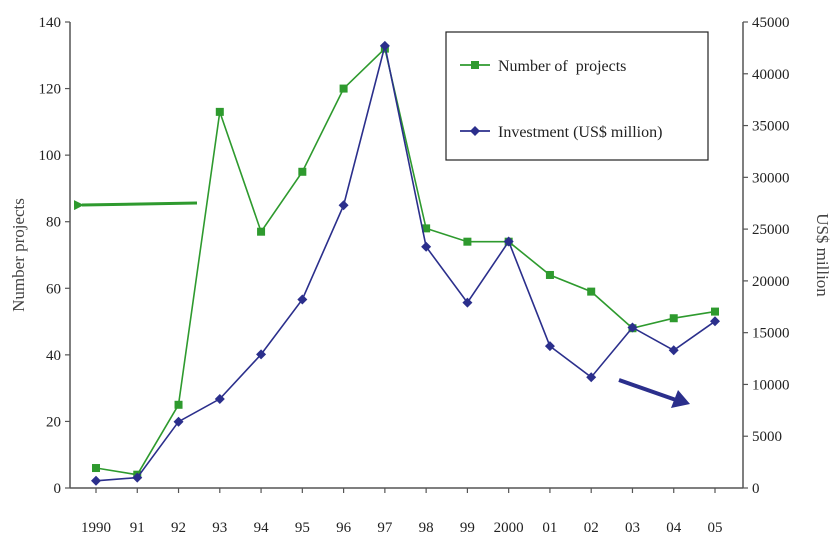 This screenshot has width=831, height=536. I want to click on x-tick-label: 02, so click(591, 528).